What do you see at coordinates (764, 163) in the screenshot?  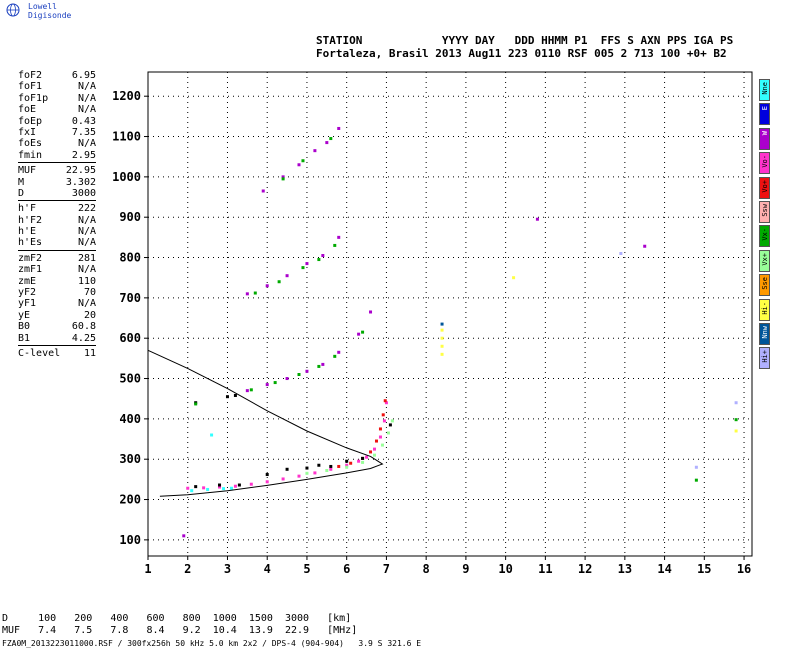 I see `legend-item: Vo-` at bounding box center [764, 163].